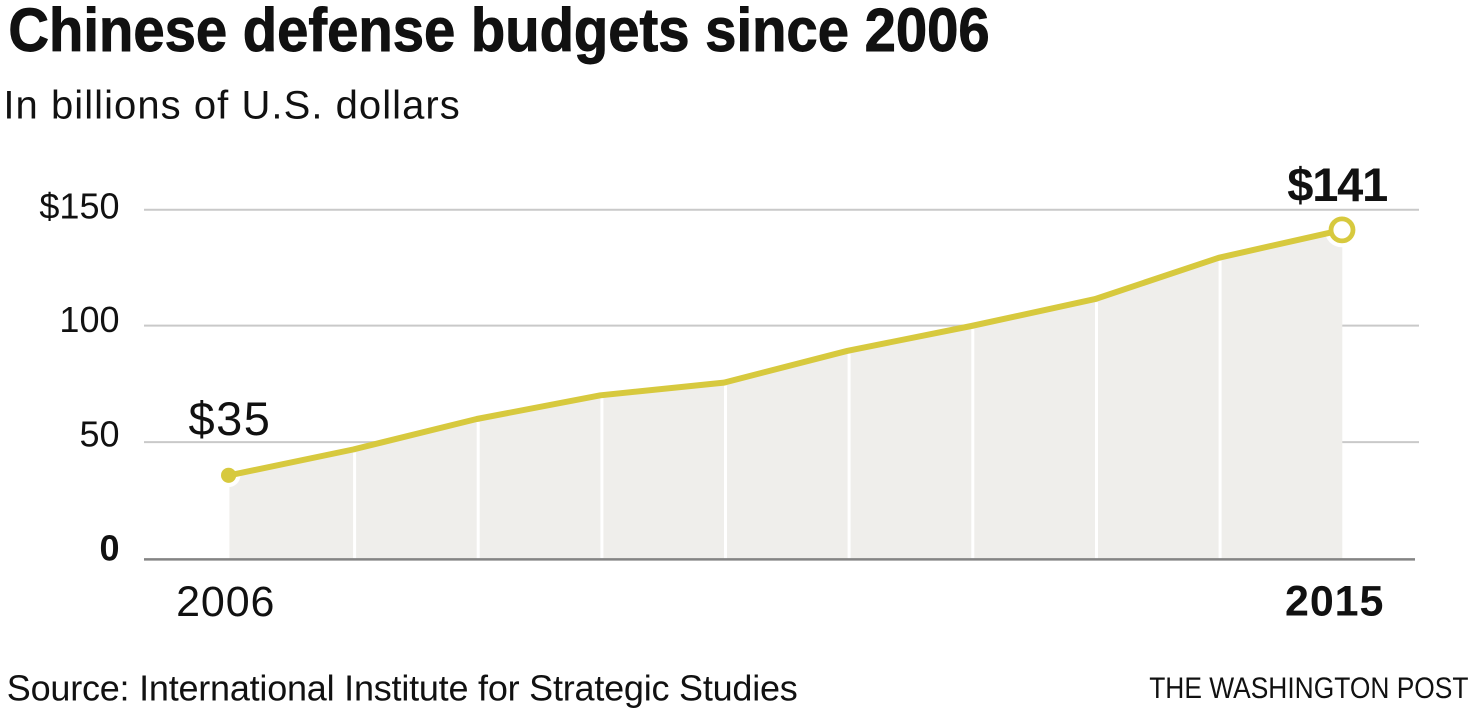  Describe the element at coordinates (1308, 688) in the screenshot. I see `svg-text: THE WASHINGTON POST` at that location.